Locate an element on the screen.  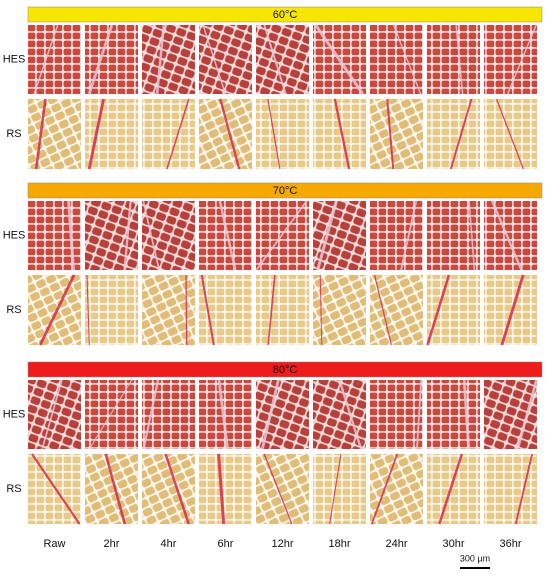
panel-header: 60°C is located at coordinates (285, 14).